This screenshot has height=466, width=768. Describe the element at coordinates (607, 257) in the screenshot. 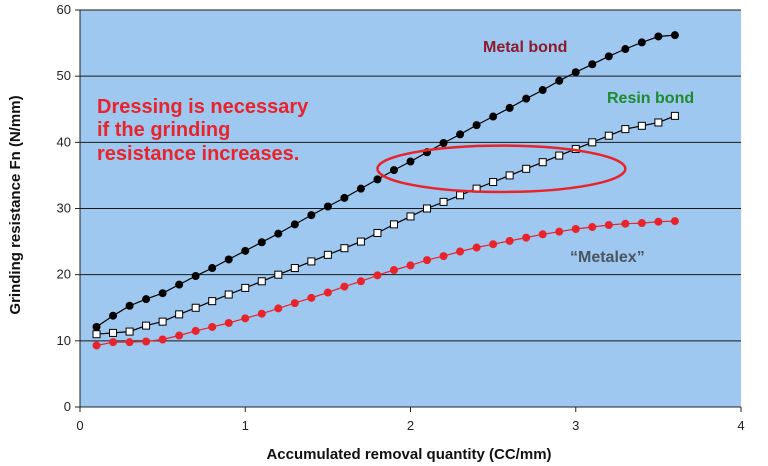

I see `metalex-label: “Metalex”` at that location.